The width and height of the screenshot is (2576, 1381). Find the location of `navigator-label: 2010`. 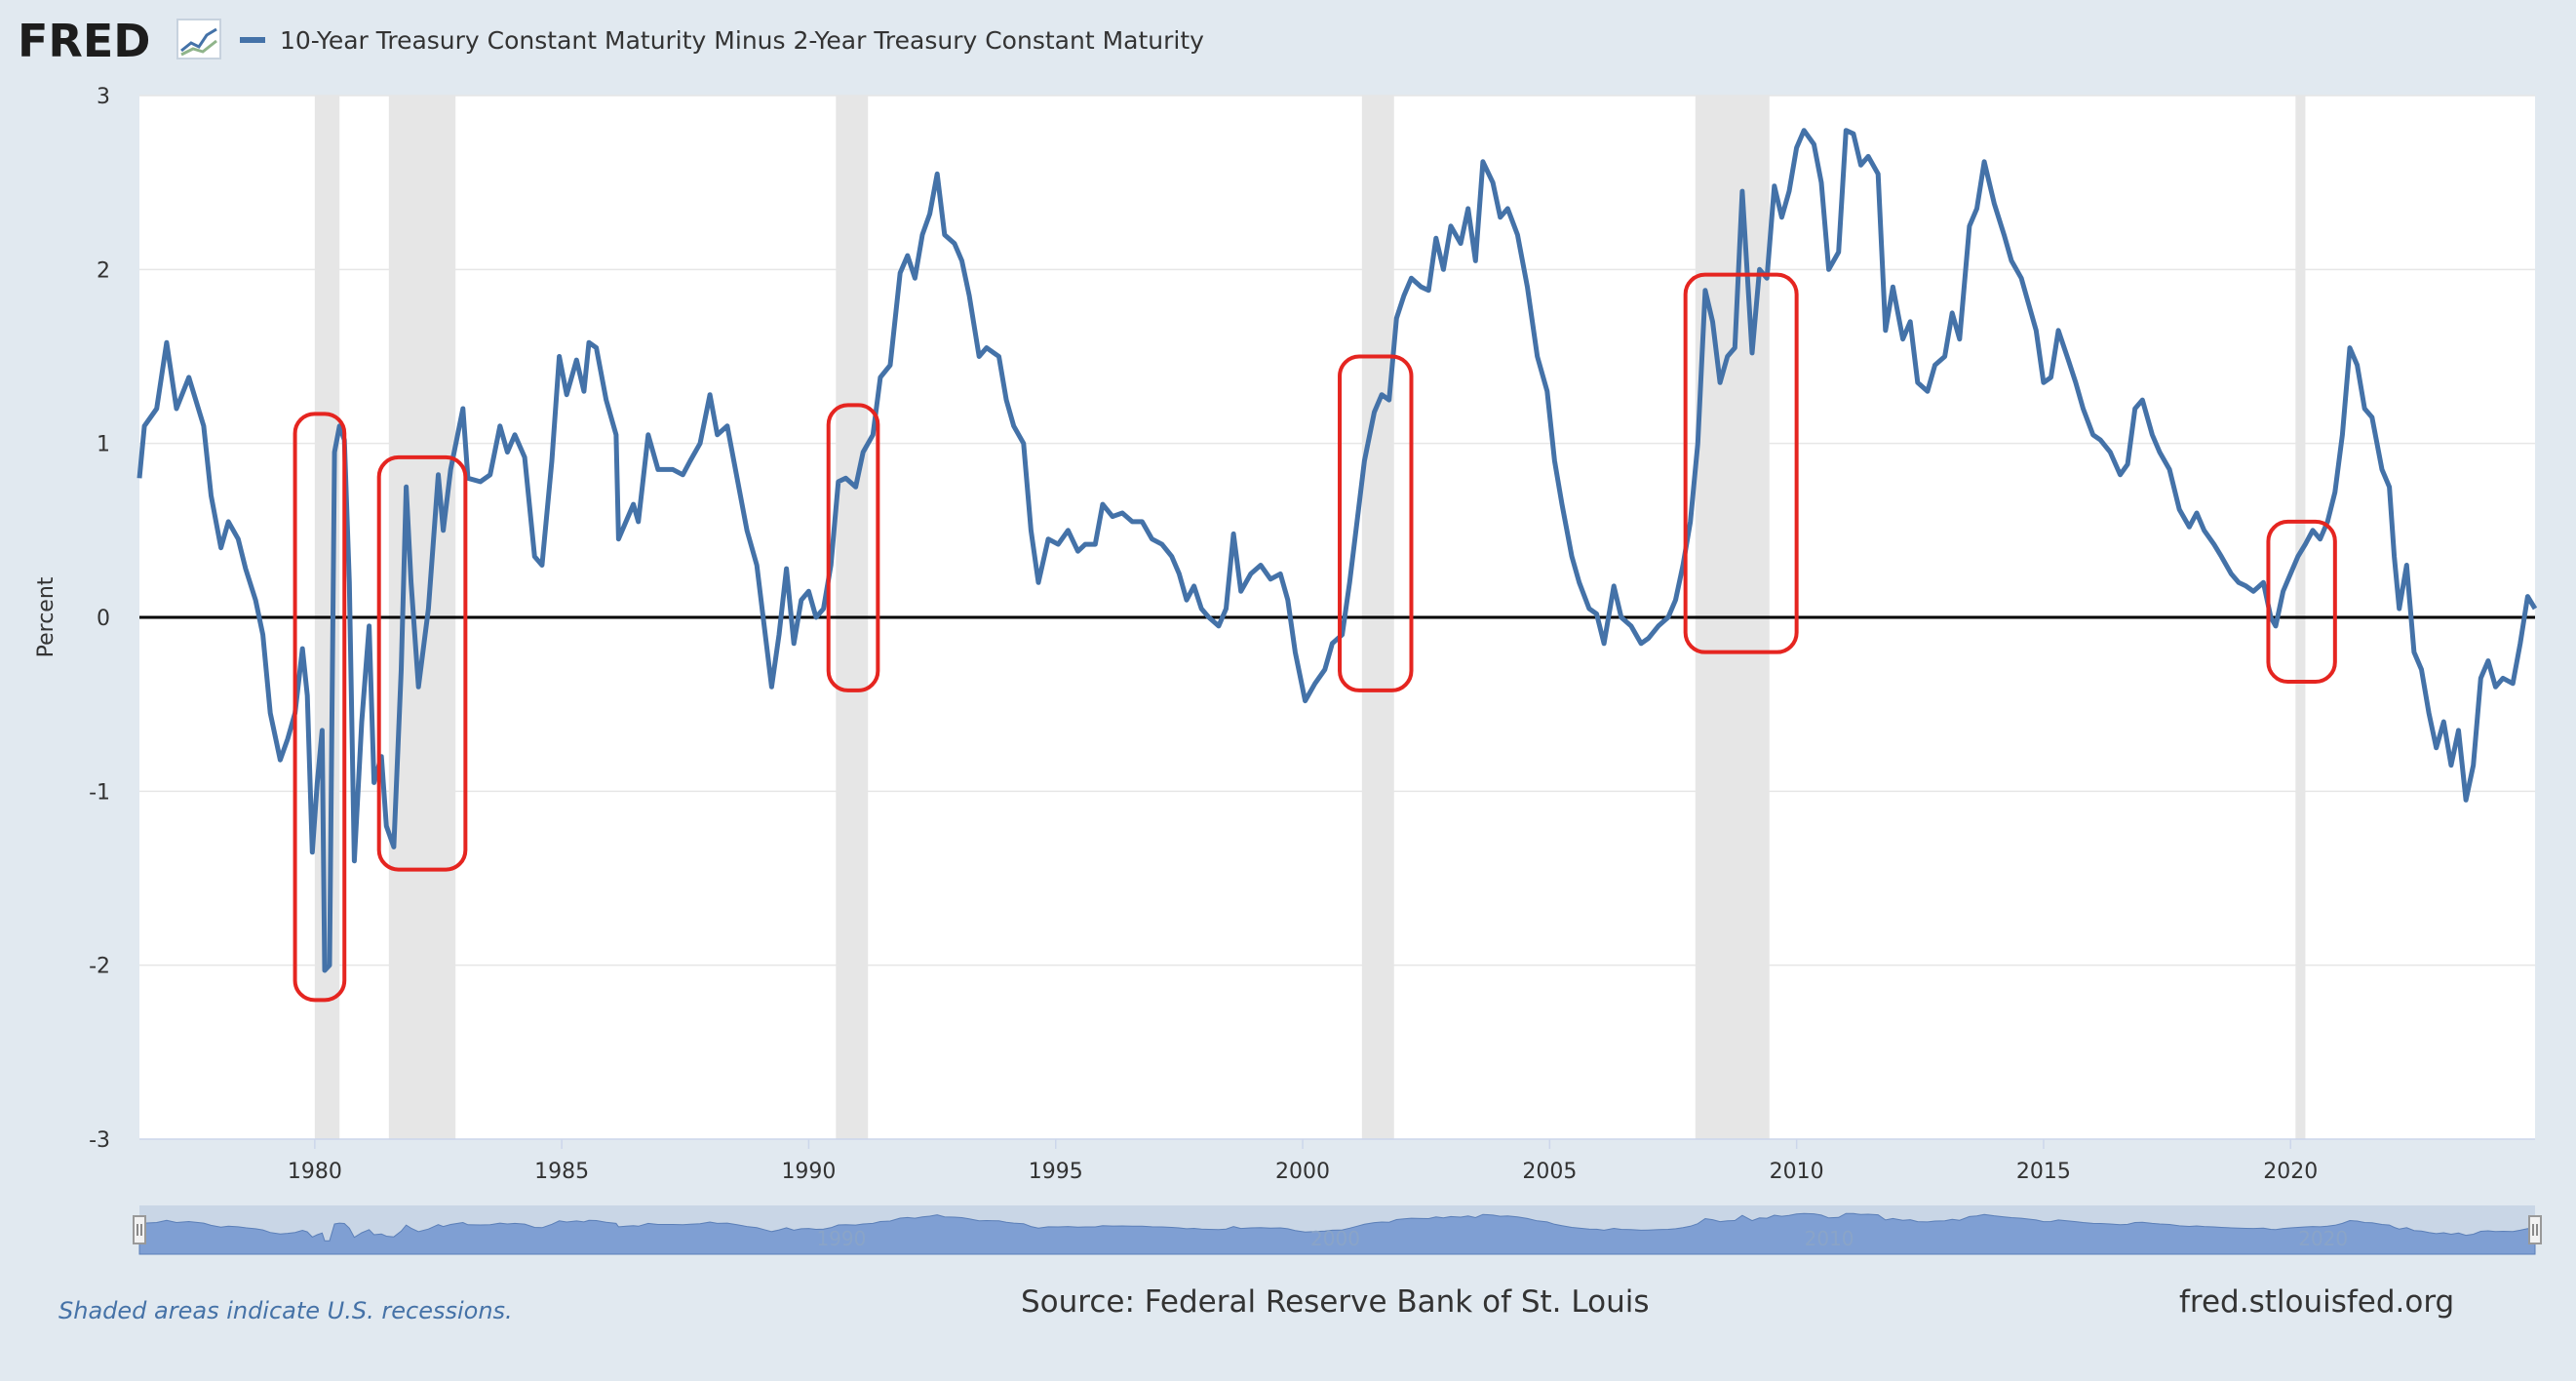

navigator-label: 2010 is located at coordinates (1829, 1238).